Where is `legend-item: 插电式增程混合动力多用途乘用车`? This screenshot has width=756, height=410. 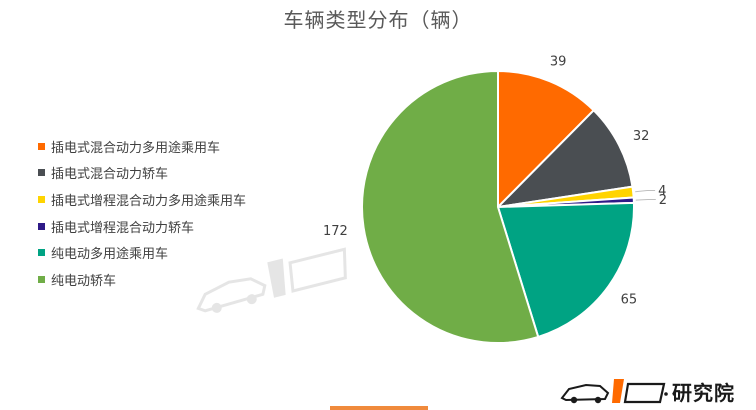
legend-item: 插电式增程混合动力多用途乘用车 is located at coordinates (142, 199).